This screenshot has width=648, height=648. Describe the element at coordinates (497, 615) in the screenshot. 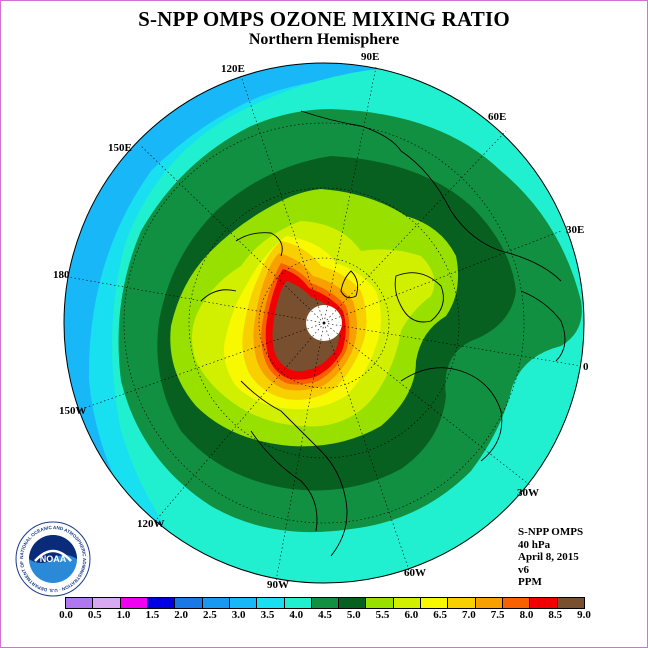

I see `colorbar-tick-label: 7.5` at that location.